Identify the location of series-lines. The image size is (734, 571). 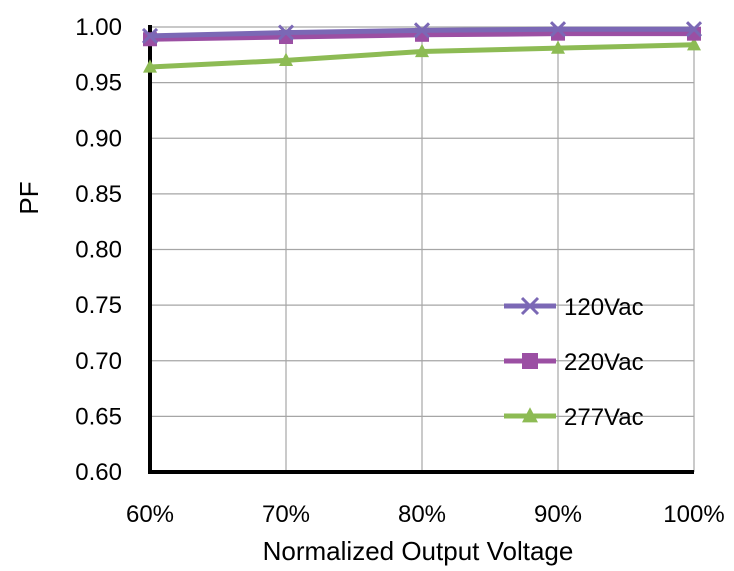
(422, 47).